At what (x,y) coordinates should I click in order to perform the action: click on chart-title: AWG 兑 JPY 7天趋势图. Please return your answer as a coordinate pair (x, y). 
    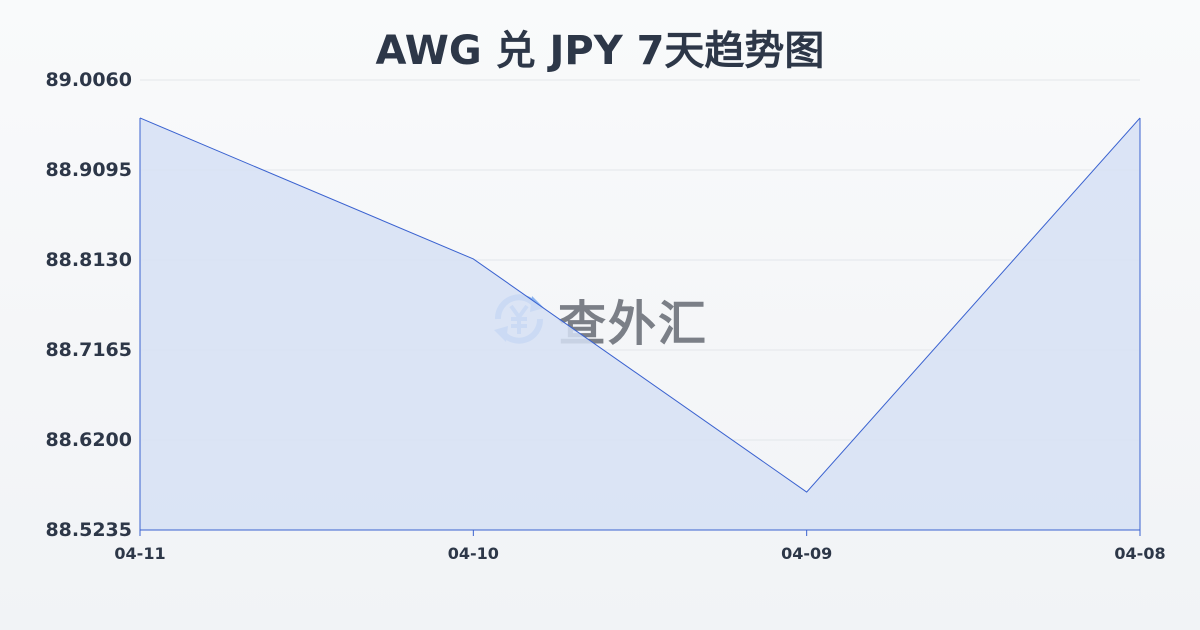
    Looking at the image, I should click on (600, 51).